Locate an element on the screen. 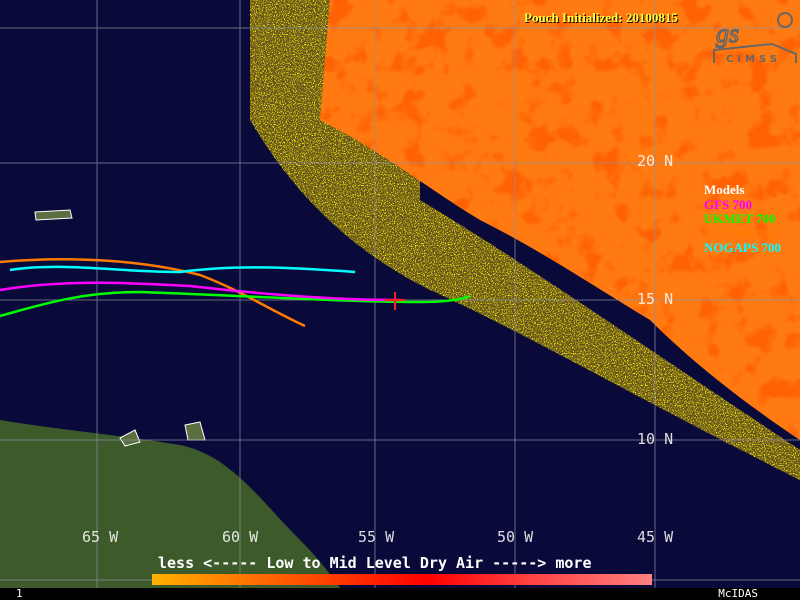 The width and height of the screenshot is (800, 600). legend-heading: Models is located at coordinates (724, 189).